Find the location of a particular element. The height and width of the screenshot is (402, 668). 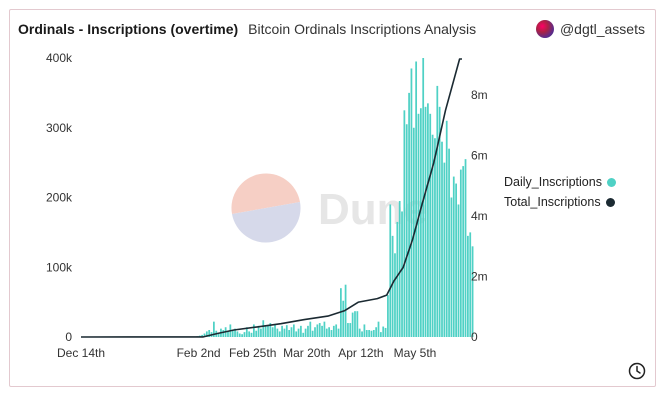

chart-subtitle: Bitcoin Ordinals Inscriptions Analysis is located at coordinates (362, 29).